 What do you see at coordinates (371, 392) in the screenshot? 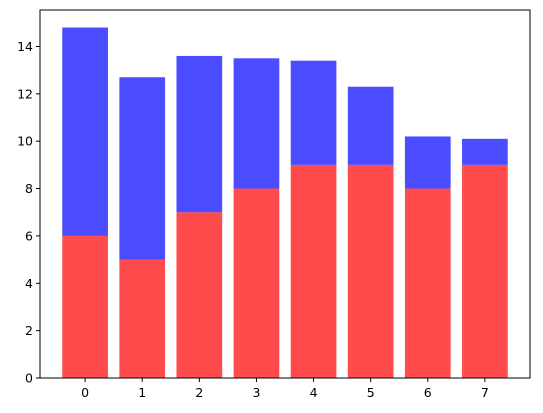
I see `x-tick-label: 5` at bounding box center [371, 392].